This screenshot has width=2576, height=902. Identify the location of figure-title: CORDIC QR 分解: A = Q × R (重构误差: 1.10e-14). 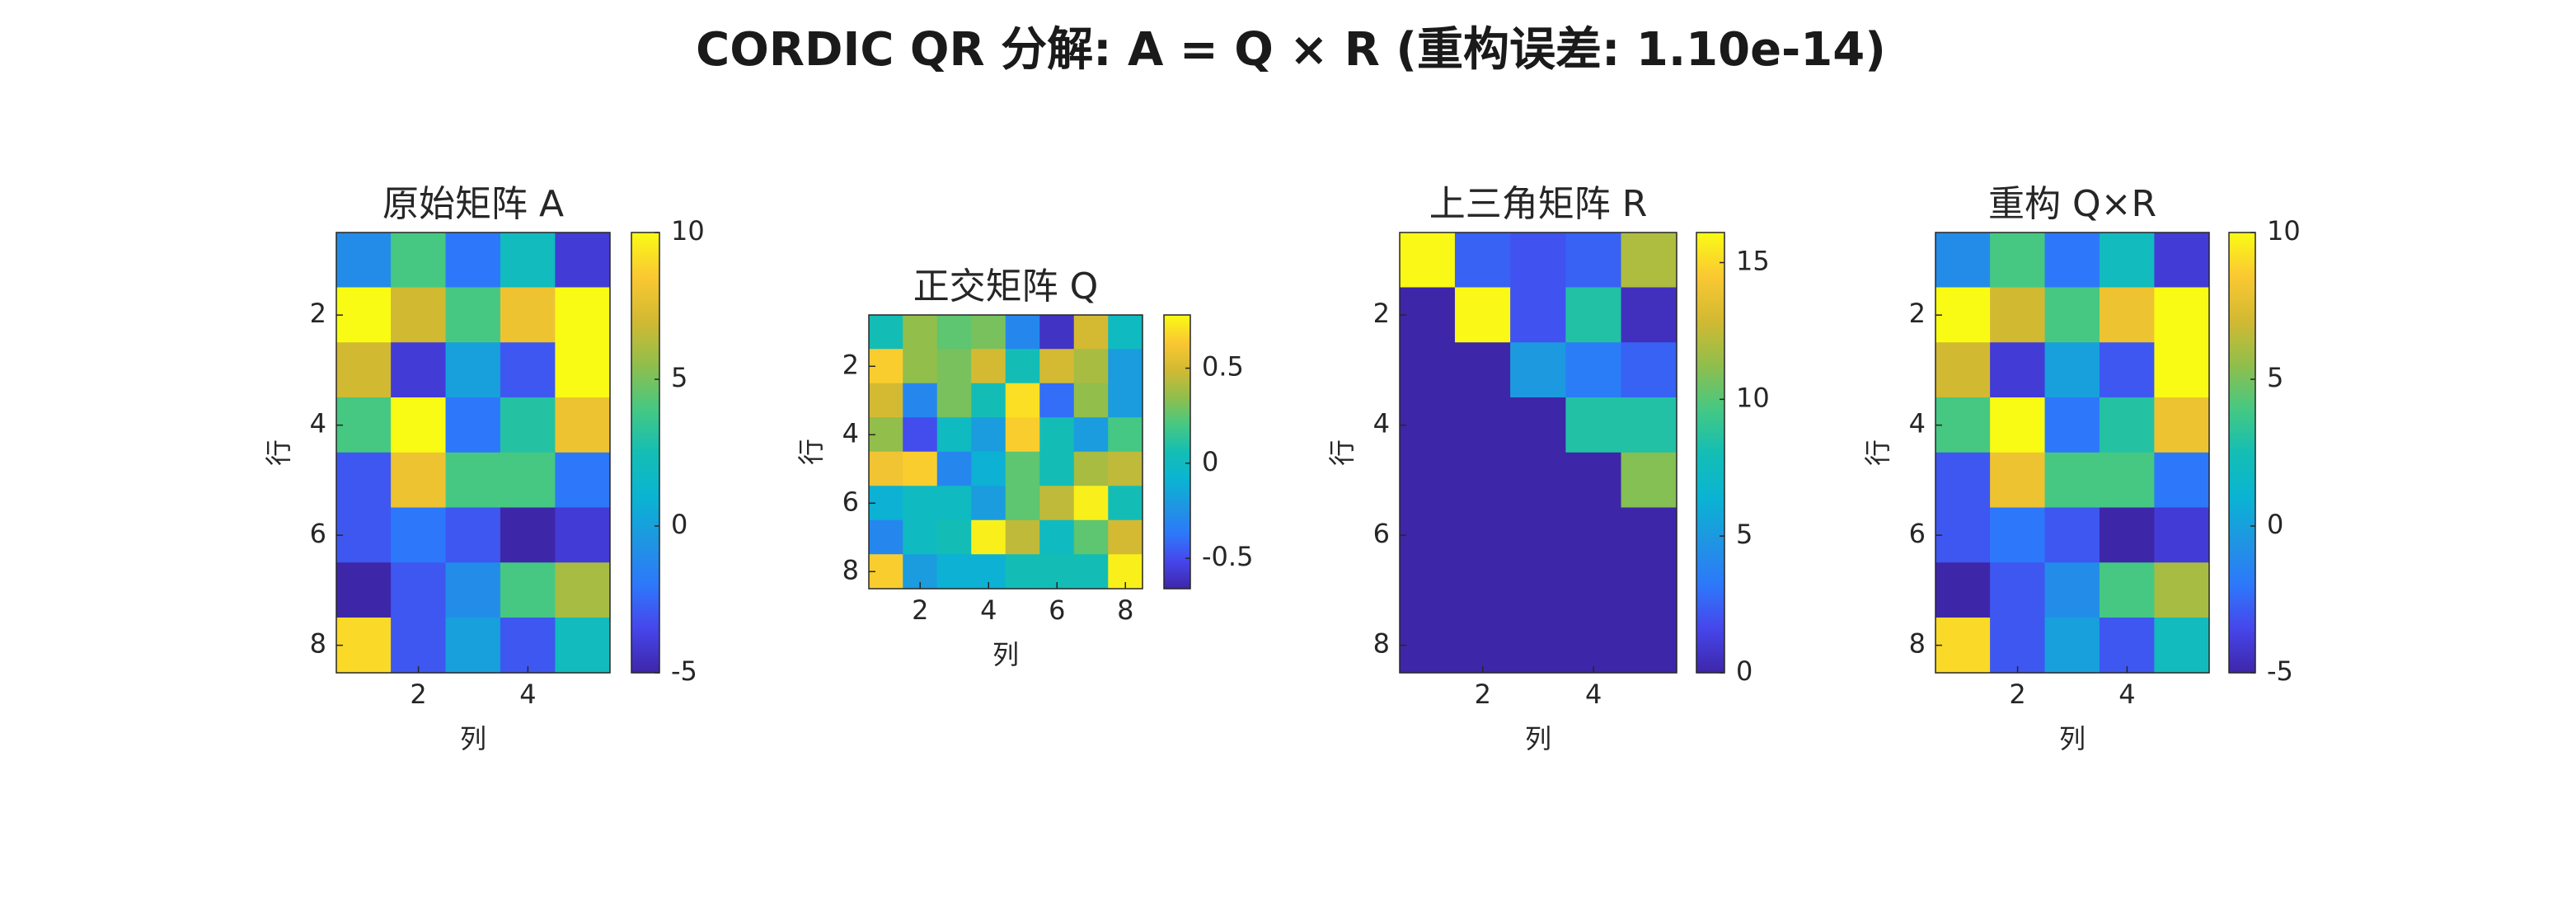
(1291, 50).